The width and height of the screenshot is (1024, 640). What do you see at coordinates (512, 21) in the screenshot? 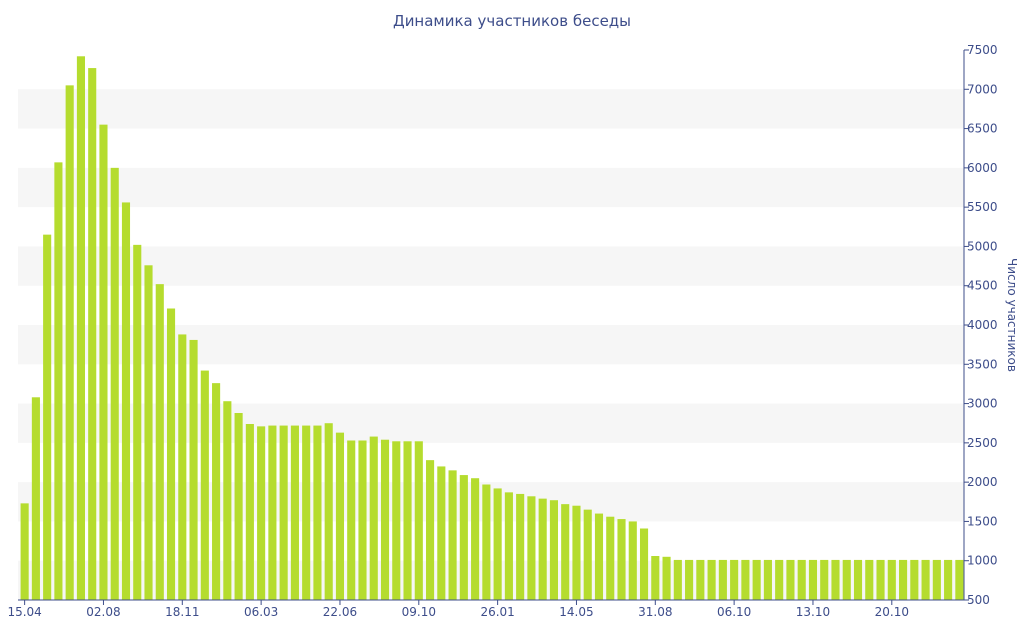
I see `chart-title: Динамика участников беседы` at bounding box center [512, 21].